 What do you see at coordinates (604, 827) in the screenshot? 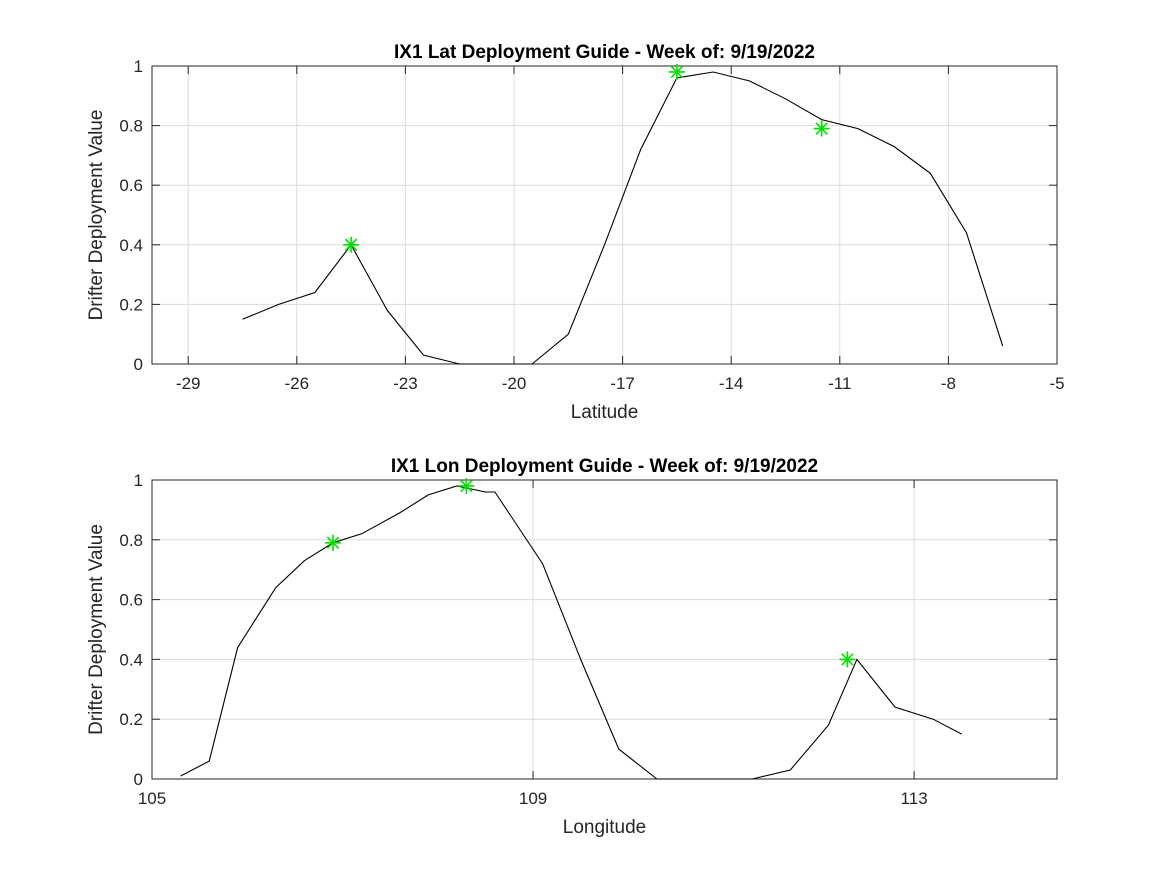
I see `lon-x-axis-label: Longitude` at bounding box center [604, 827].